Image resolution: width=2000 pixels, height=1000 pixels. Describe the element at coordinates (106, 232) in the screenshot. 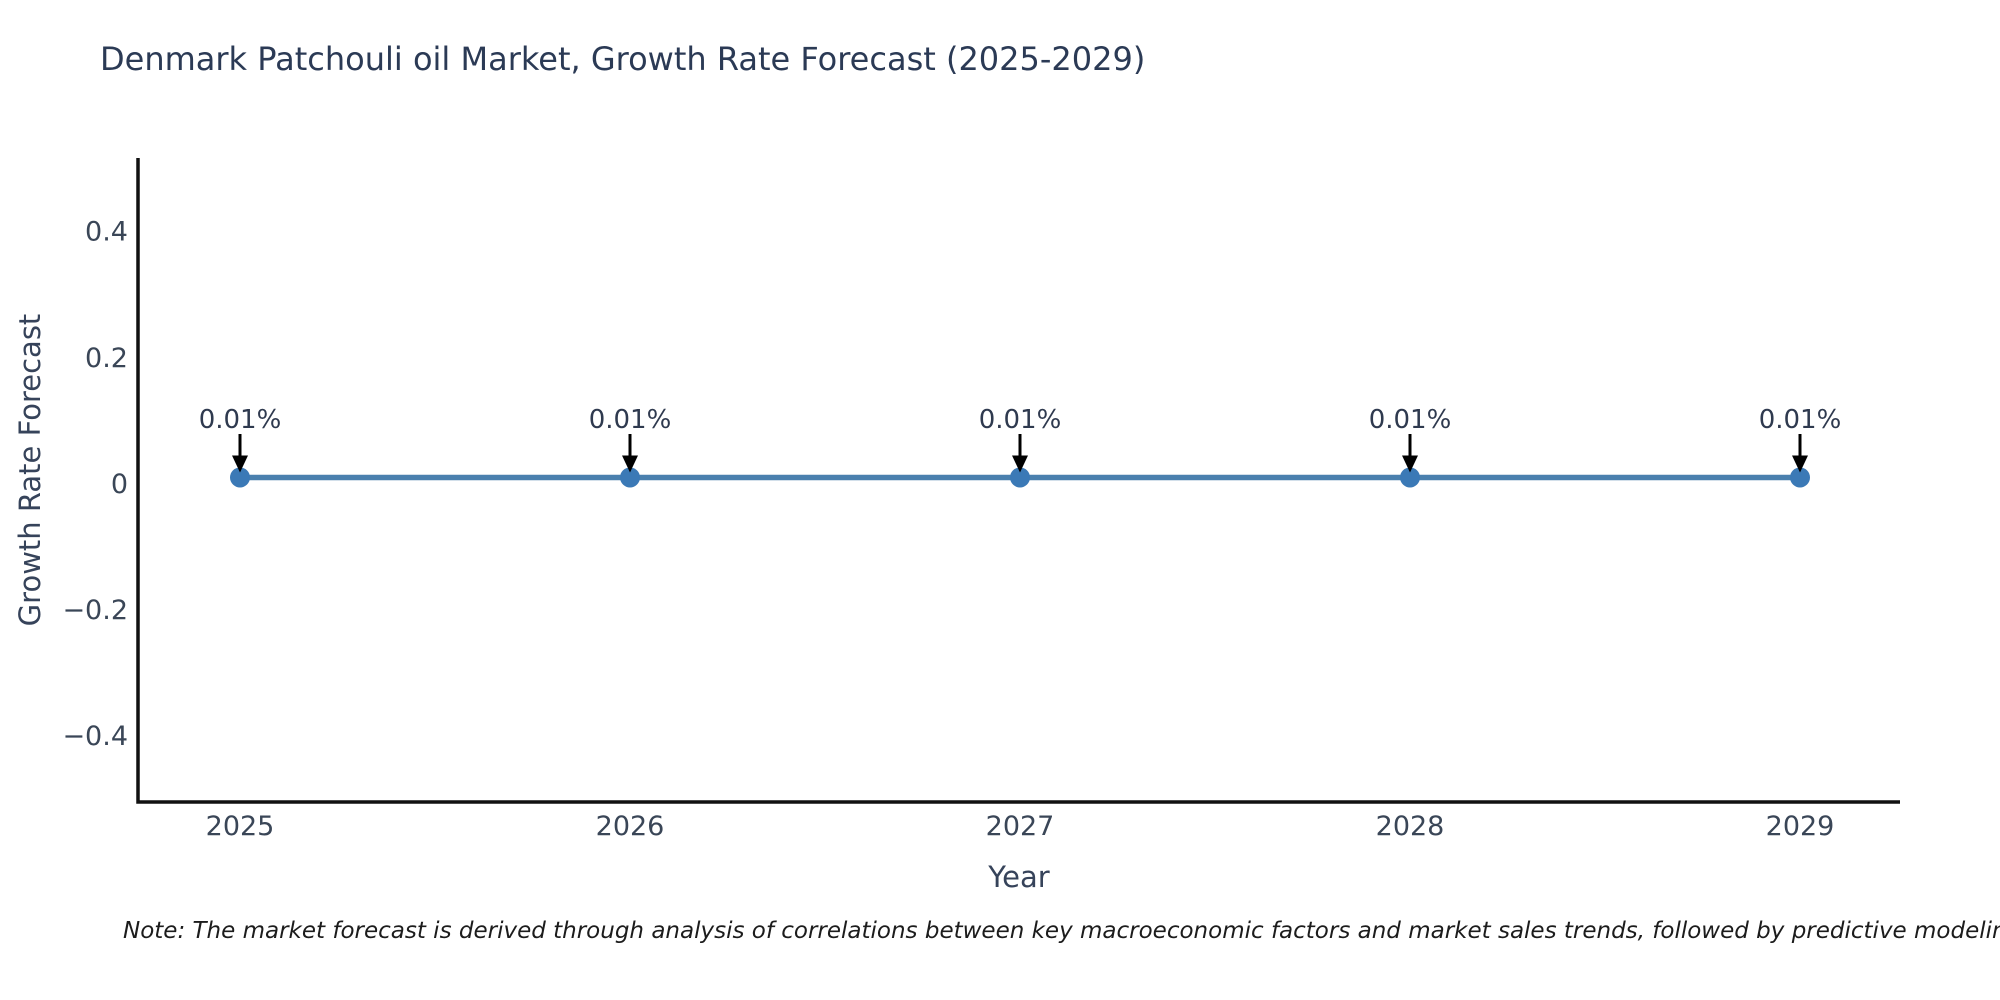

I see `y-tick-label: 0.4` at that location.